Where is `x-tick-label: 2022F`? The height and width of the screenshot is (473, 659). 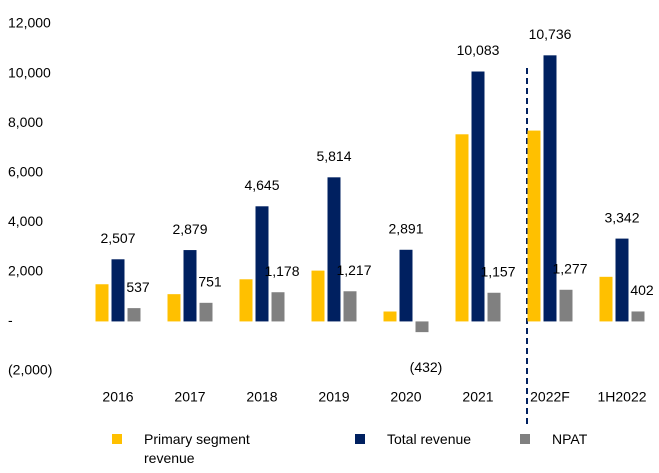
x-tick-label: 2022F is located at coordinates (550, 397).